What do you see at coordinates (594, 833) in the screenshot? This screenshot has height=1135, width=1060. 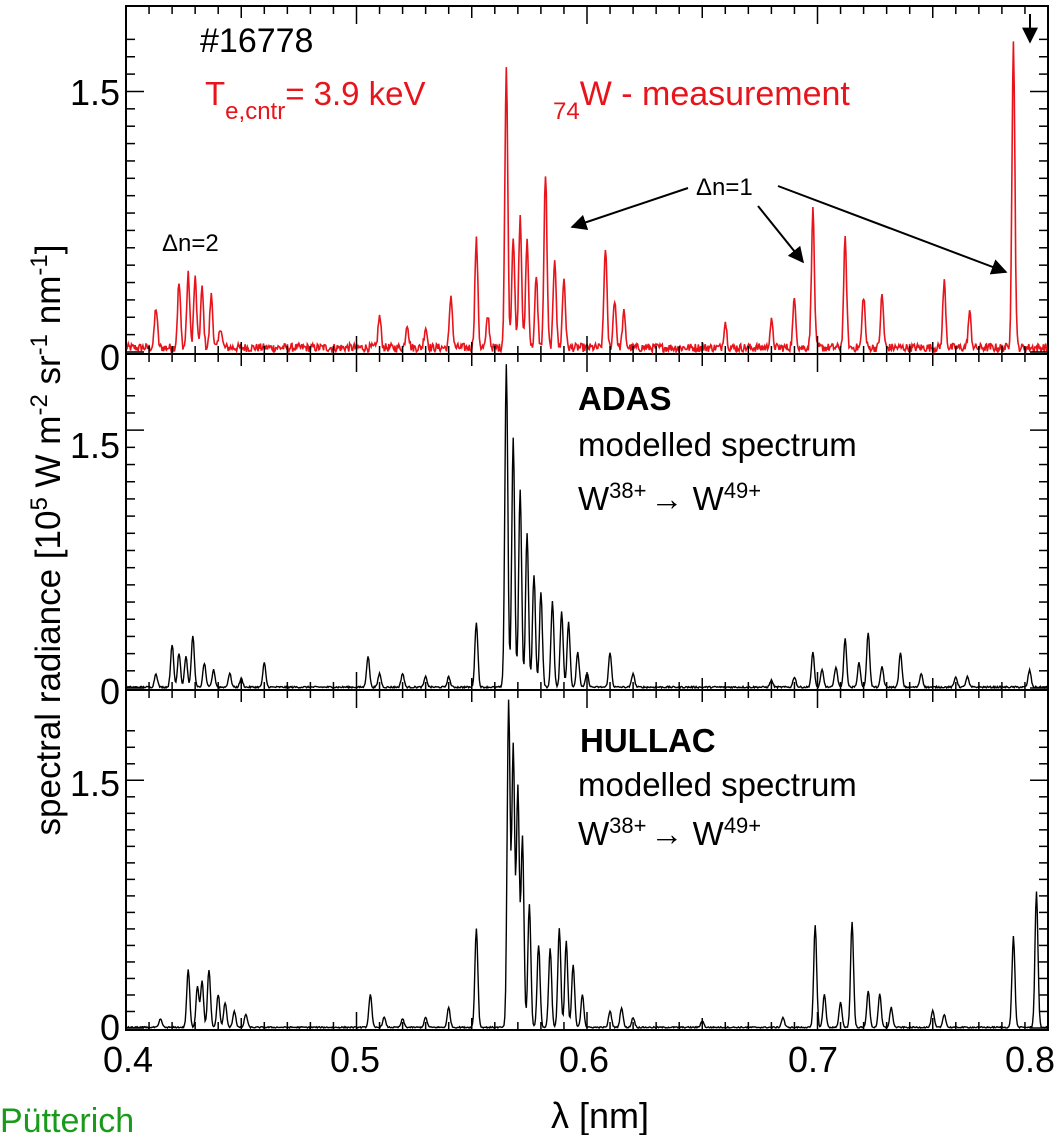 I see `hullac-ion-from: W` at bounding box center [594, 833].